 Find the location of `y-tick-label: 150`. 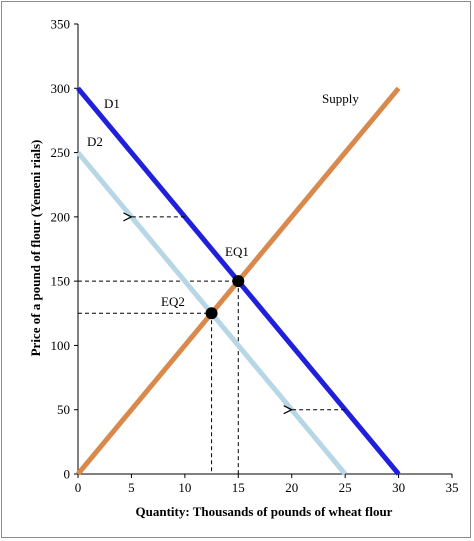

y-tick-label: 150 is located at coordinates (61, 281).